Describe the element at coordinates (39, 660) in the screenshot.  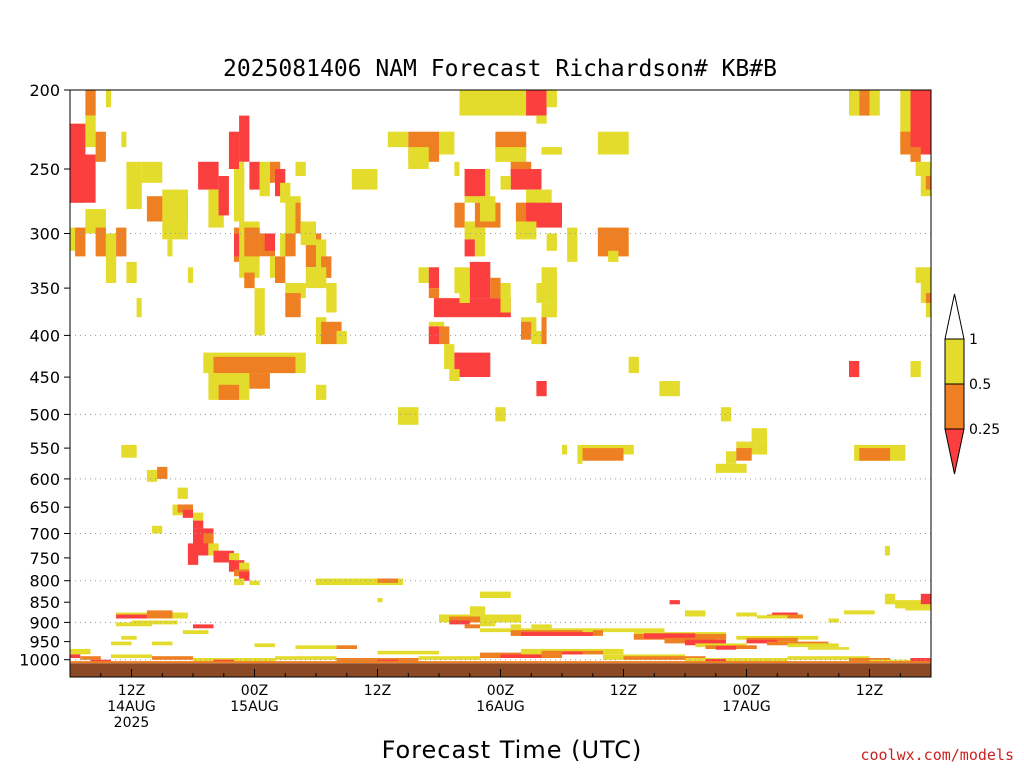
I see `y-tick-label: 1000` at that location.